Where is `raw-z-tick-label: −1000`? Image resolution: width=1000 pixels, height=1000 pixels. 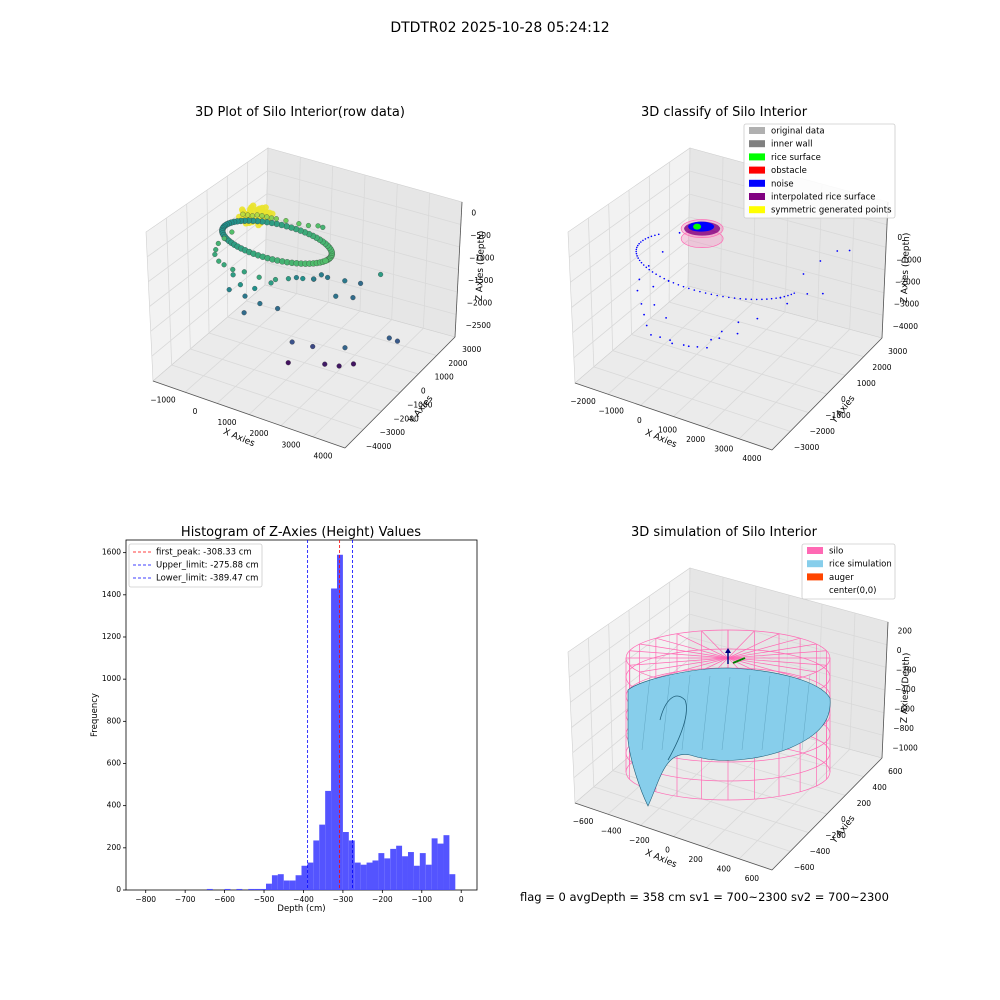
raw-z-tick-label: −1000 is located at coordinates (482, 257).